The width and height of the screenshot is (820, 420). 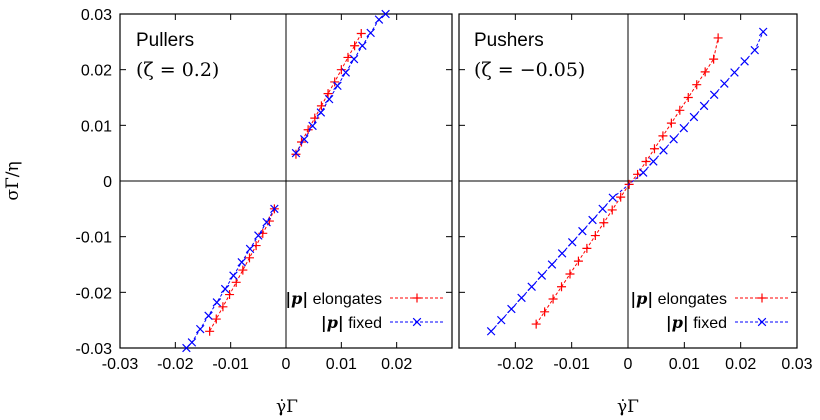 I want to click on pullers-x-axis-title: γ̇Γ, so click(x=287, y=407).